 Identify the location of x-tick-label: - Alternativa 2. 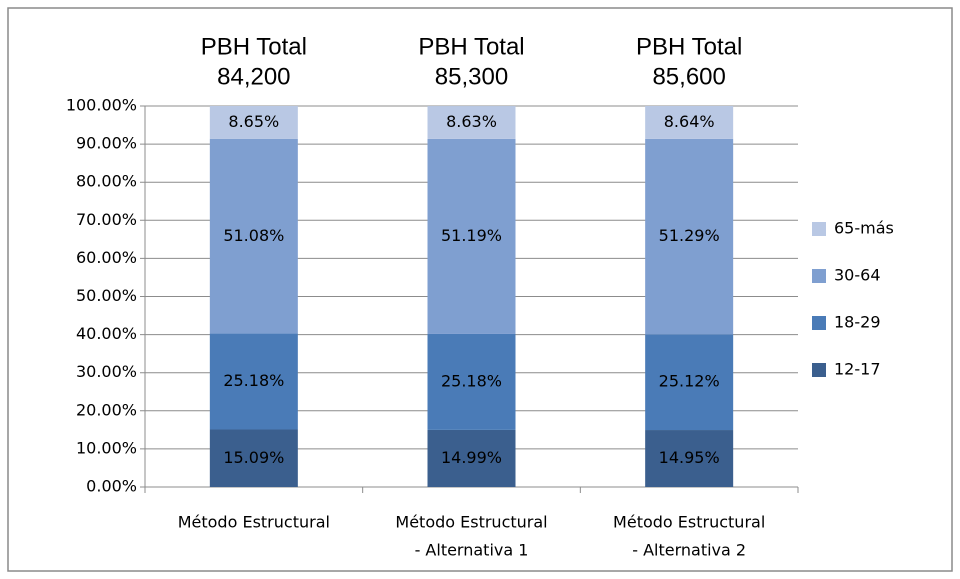
(689, 550).